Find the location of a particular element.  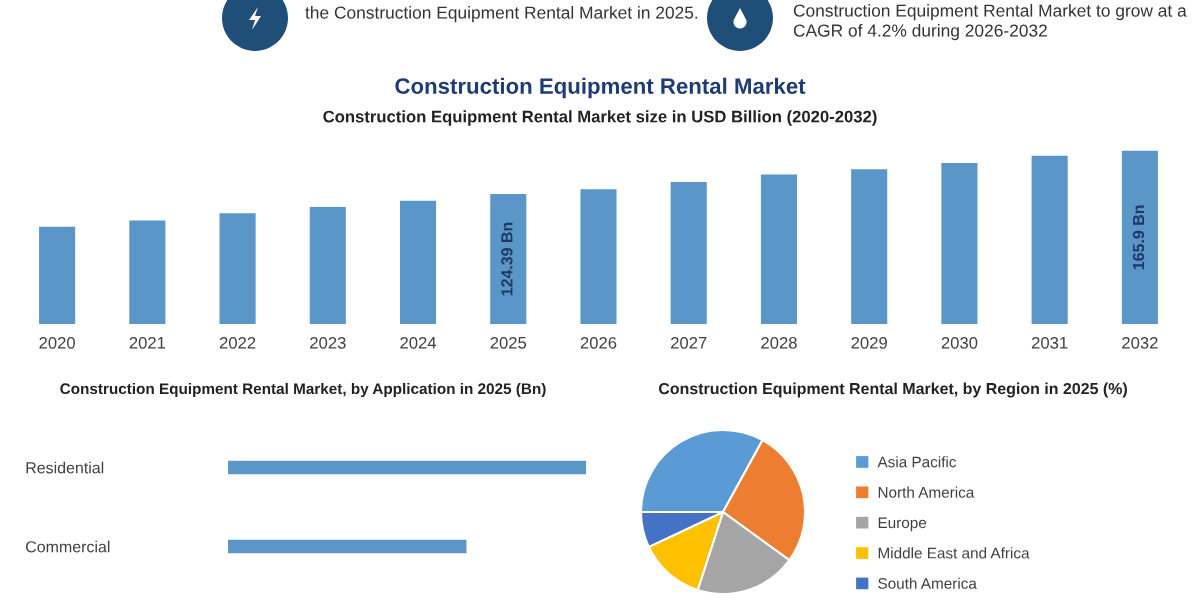

x-tick-label: 2021 is located at coordinates (147, 342).